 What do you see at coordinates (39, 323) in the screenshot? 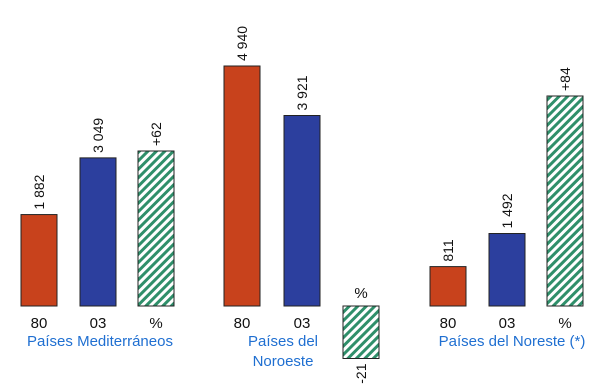
I see `category-label-g1-80: 80` at bounding box center [39, 323].